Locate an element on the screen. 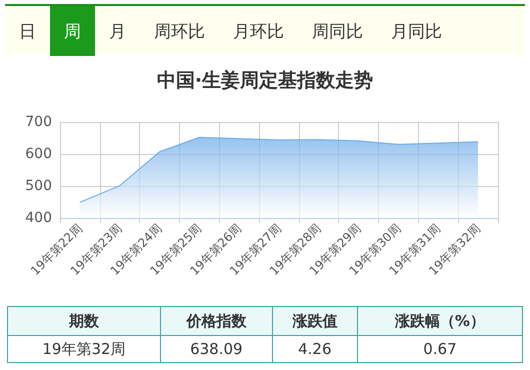 The height and width of the screenshot is (370, 530). text: 价格指数 is located at coordinates (216, 321).